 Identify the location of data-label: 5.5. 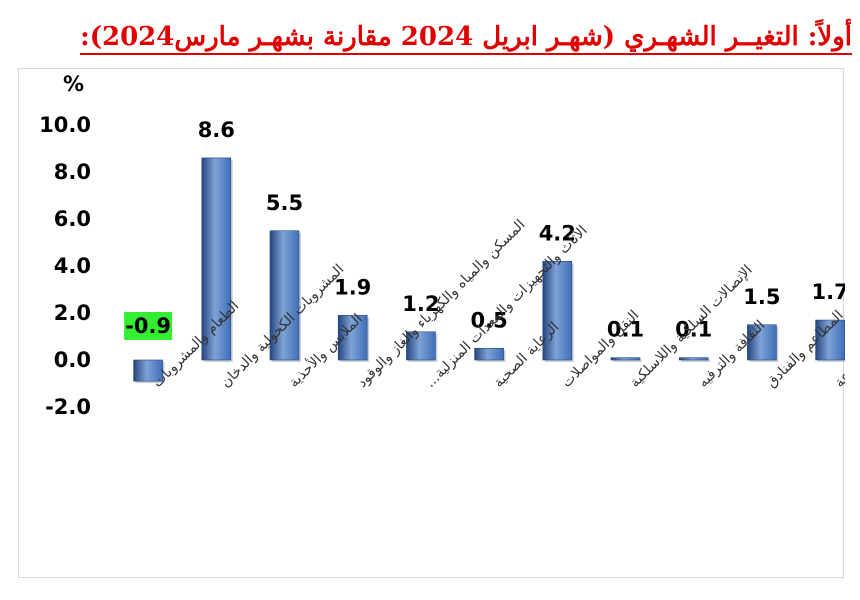
(284, 203).